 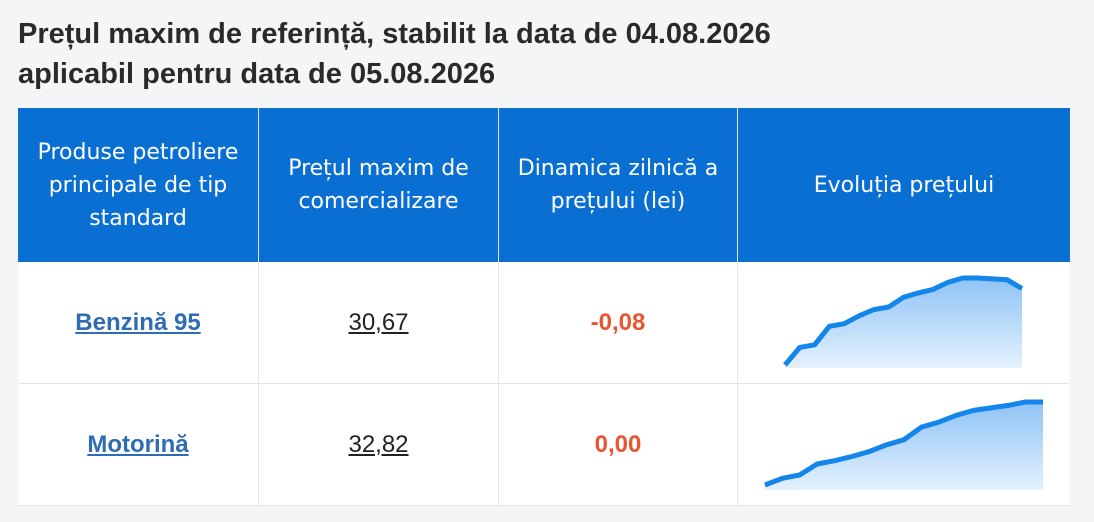 What do you see at coordinates (904, 185) in the screenshot?
I see `column-header: Evoluția prețului` at bounding box center [904, 185].